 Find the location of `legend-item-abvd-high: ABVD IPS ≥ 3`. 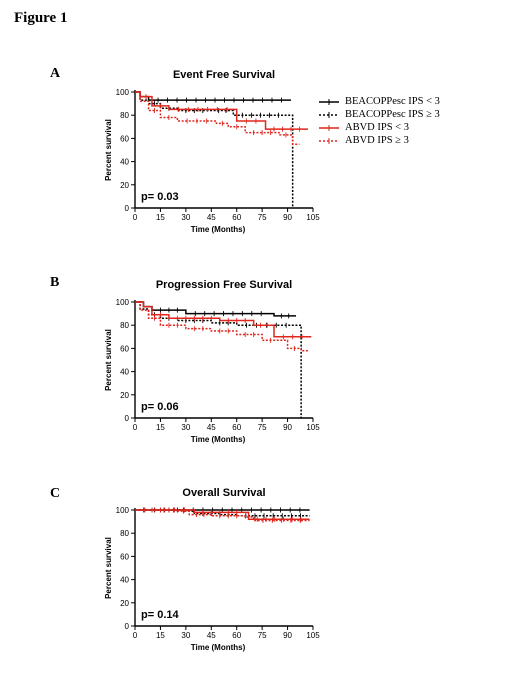

legend-item-abvd-high: ABVD IPS ≥ 3 is located at coordinates (379, 140).